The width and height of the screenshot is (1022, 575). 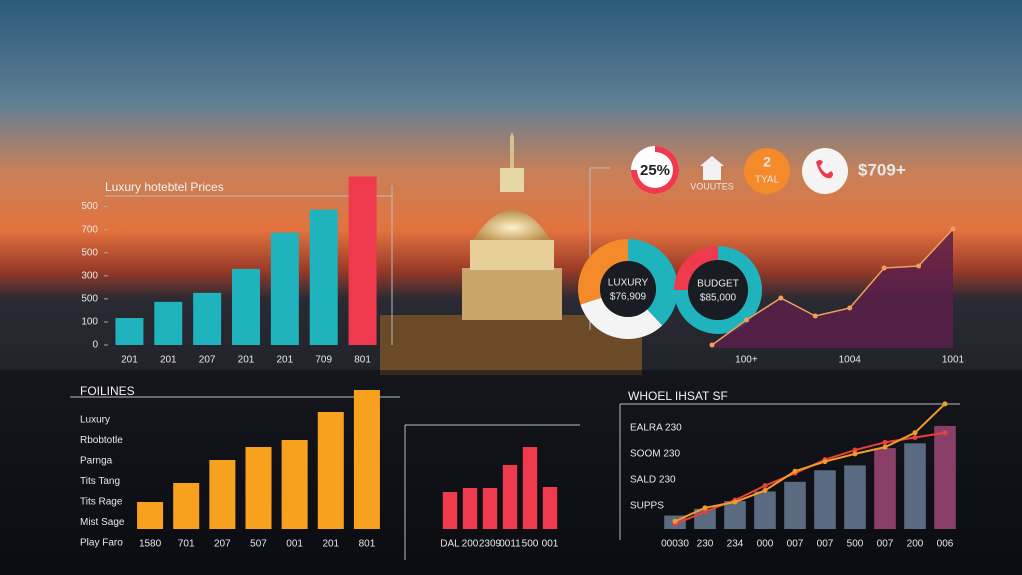 I want to click on x-tick-label: DAL, so click(x=450, y=544).